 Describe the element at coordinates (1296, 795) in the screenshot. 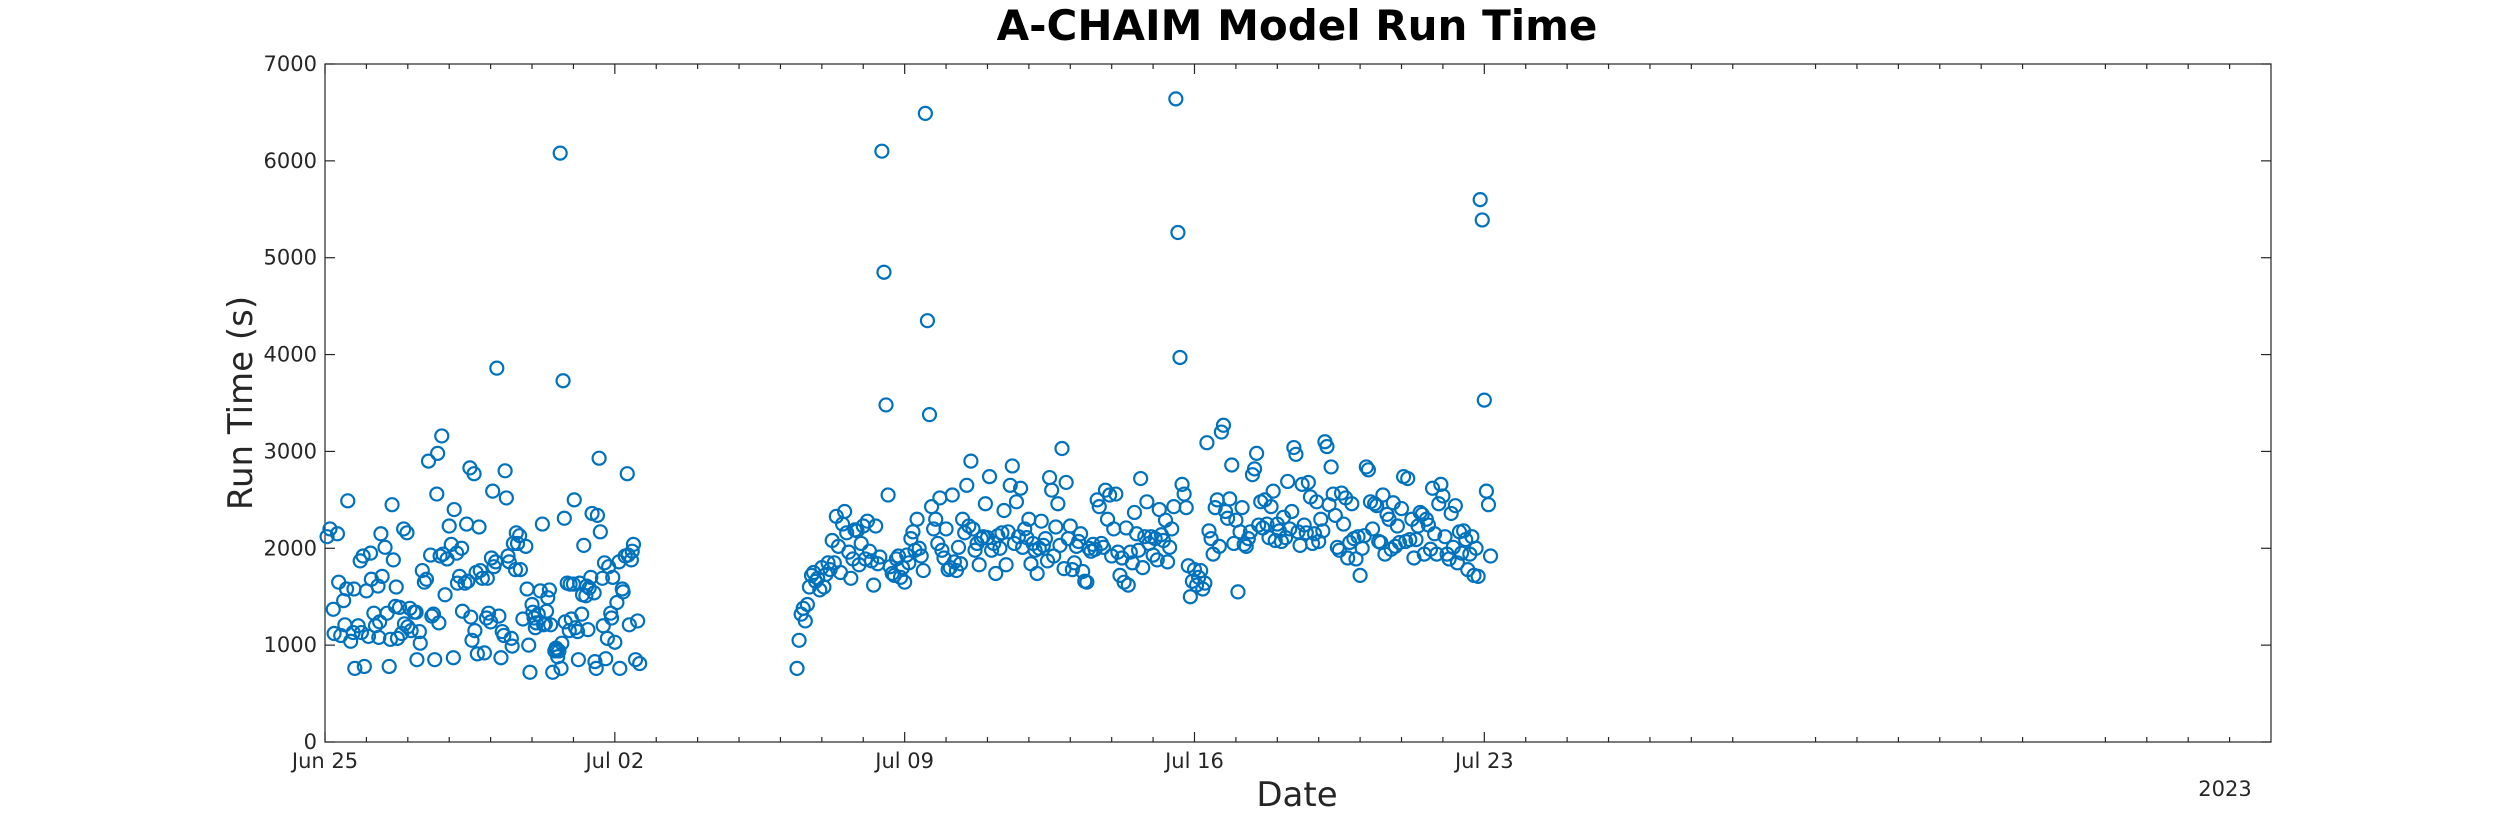

I see `x-axis-label: Date` at that location.